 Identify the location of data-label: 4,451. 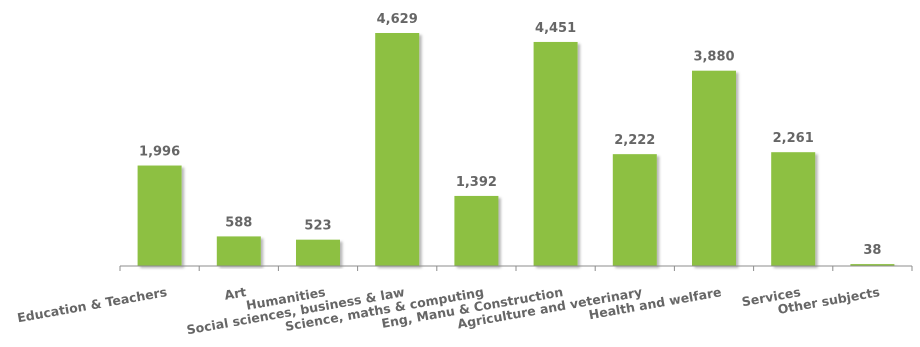
(555, 28).